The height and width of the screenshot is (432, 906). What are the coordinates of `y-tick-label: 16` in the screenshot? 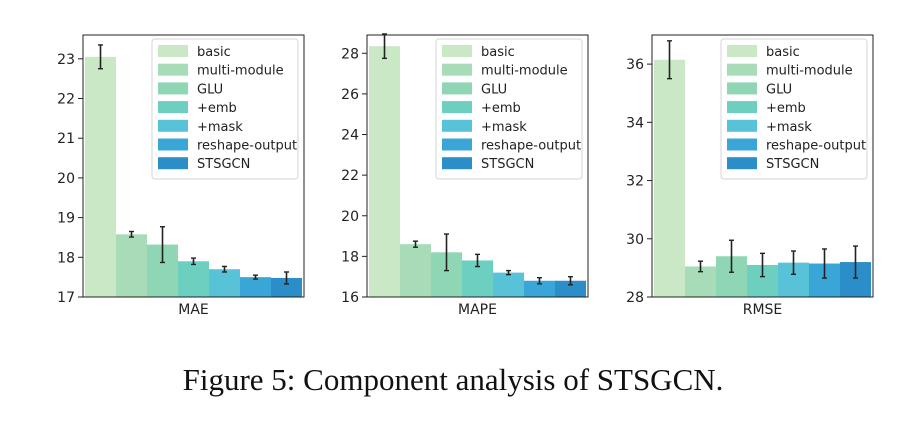 It's located at (350, 298).